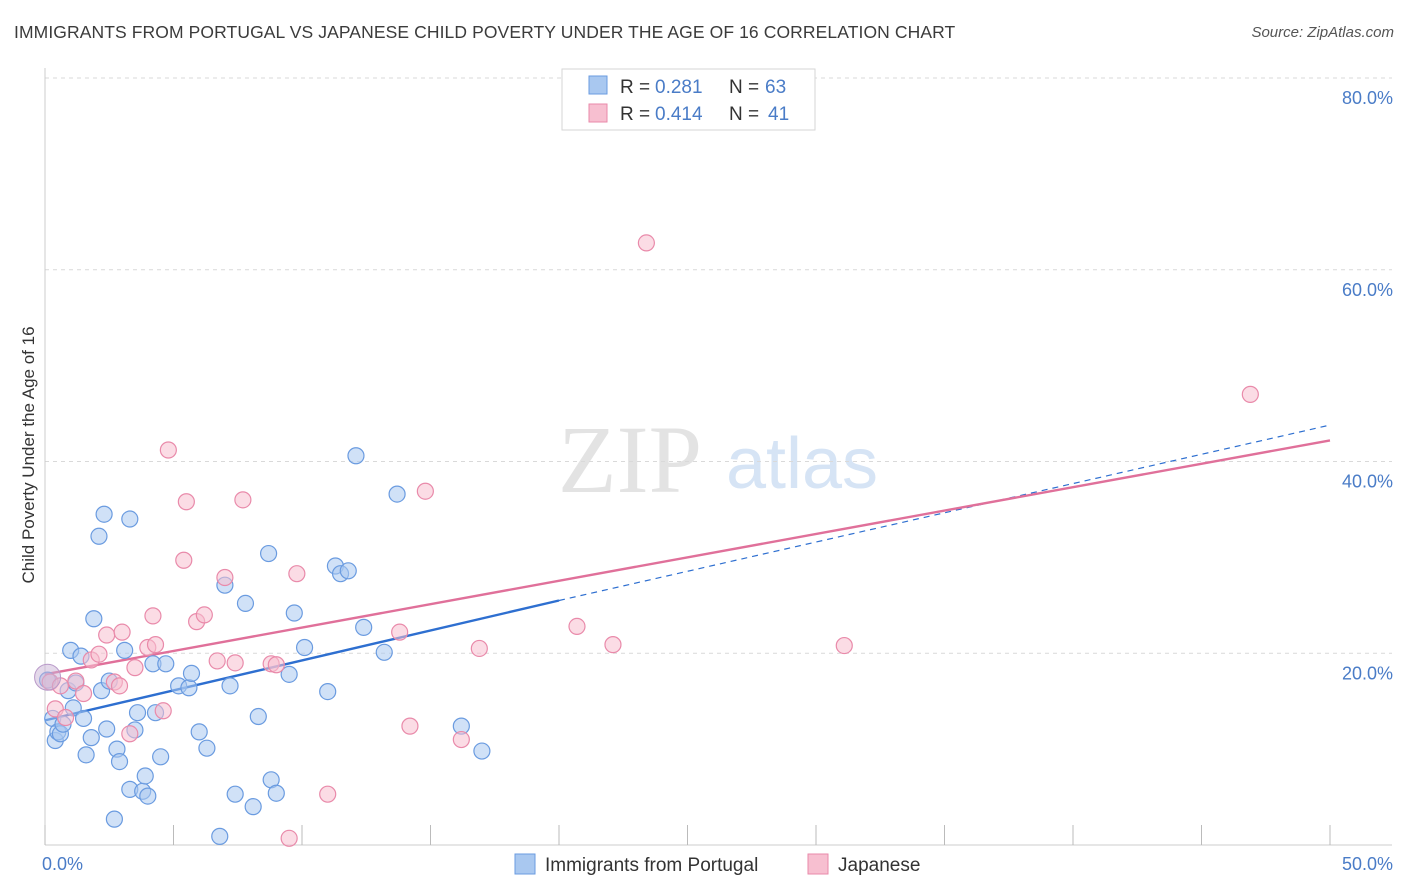  I want to click on legend-r-value-1: 0.281, so click(679, 87).